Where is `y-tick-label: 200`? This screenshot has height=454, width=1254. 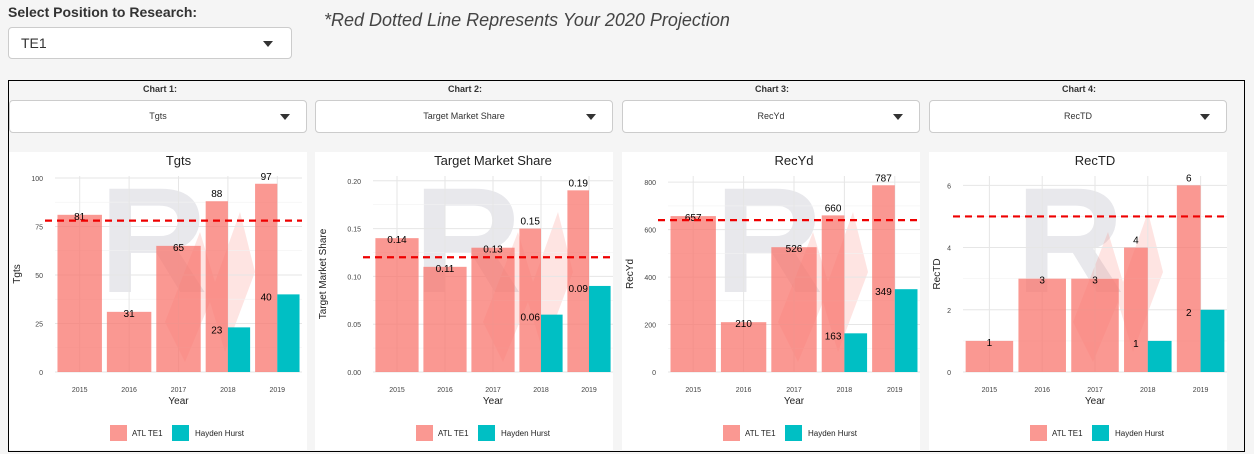 y-tick-label: 200 is located at coordinates (650, 326).